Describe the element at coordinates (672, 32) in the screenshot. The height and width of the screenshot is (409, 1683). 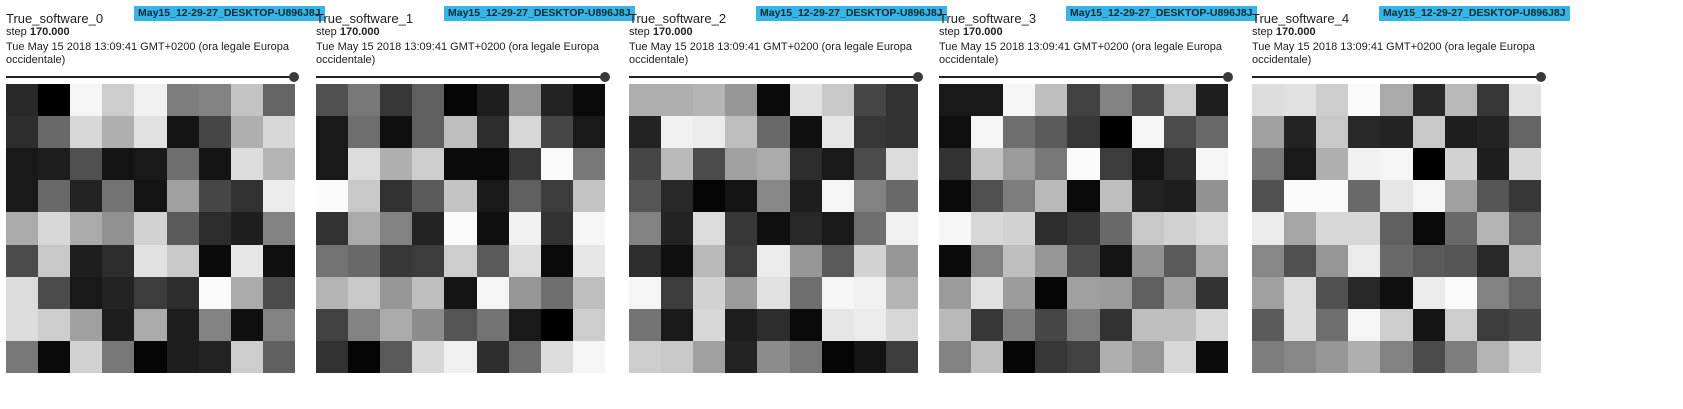
I see `step-value: 170.000` at that location.